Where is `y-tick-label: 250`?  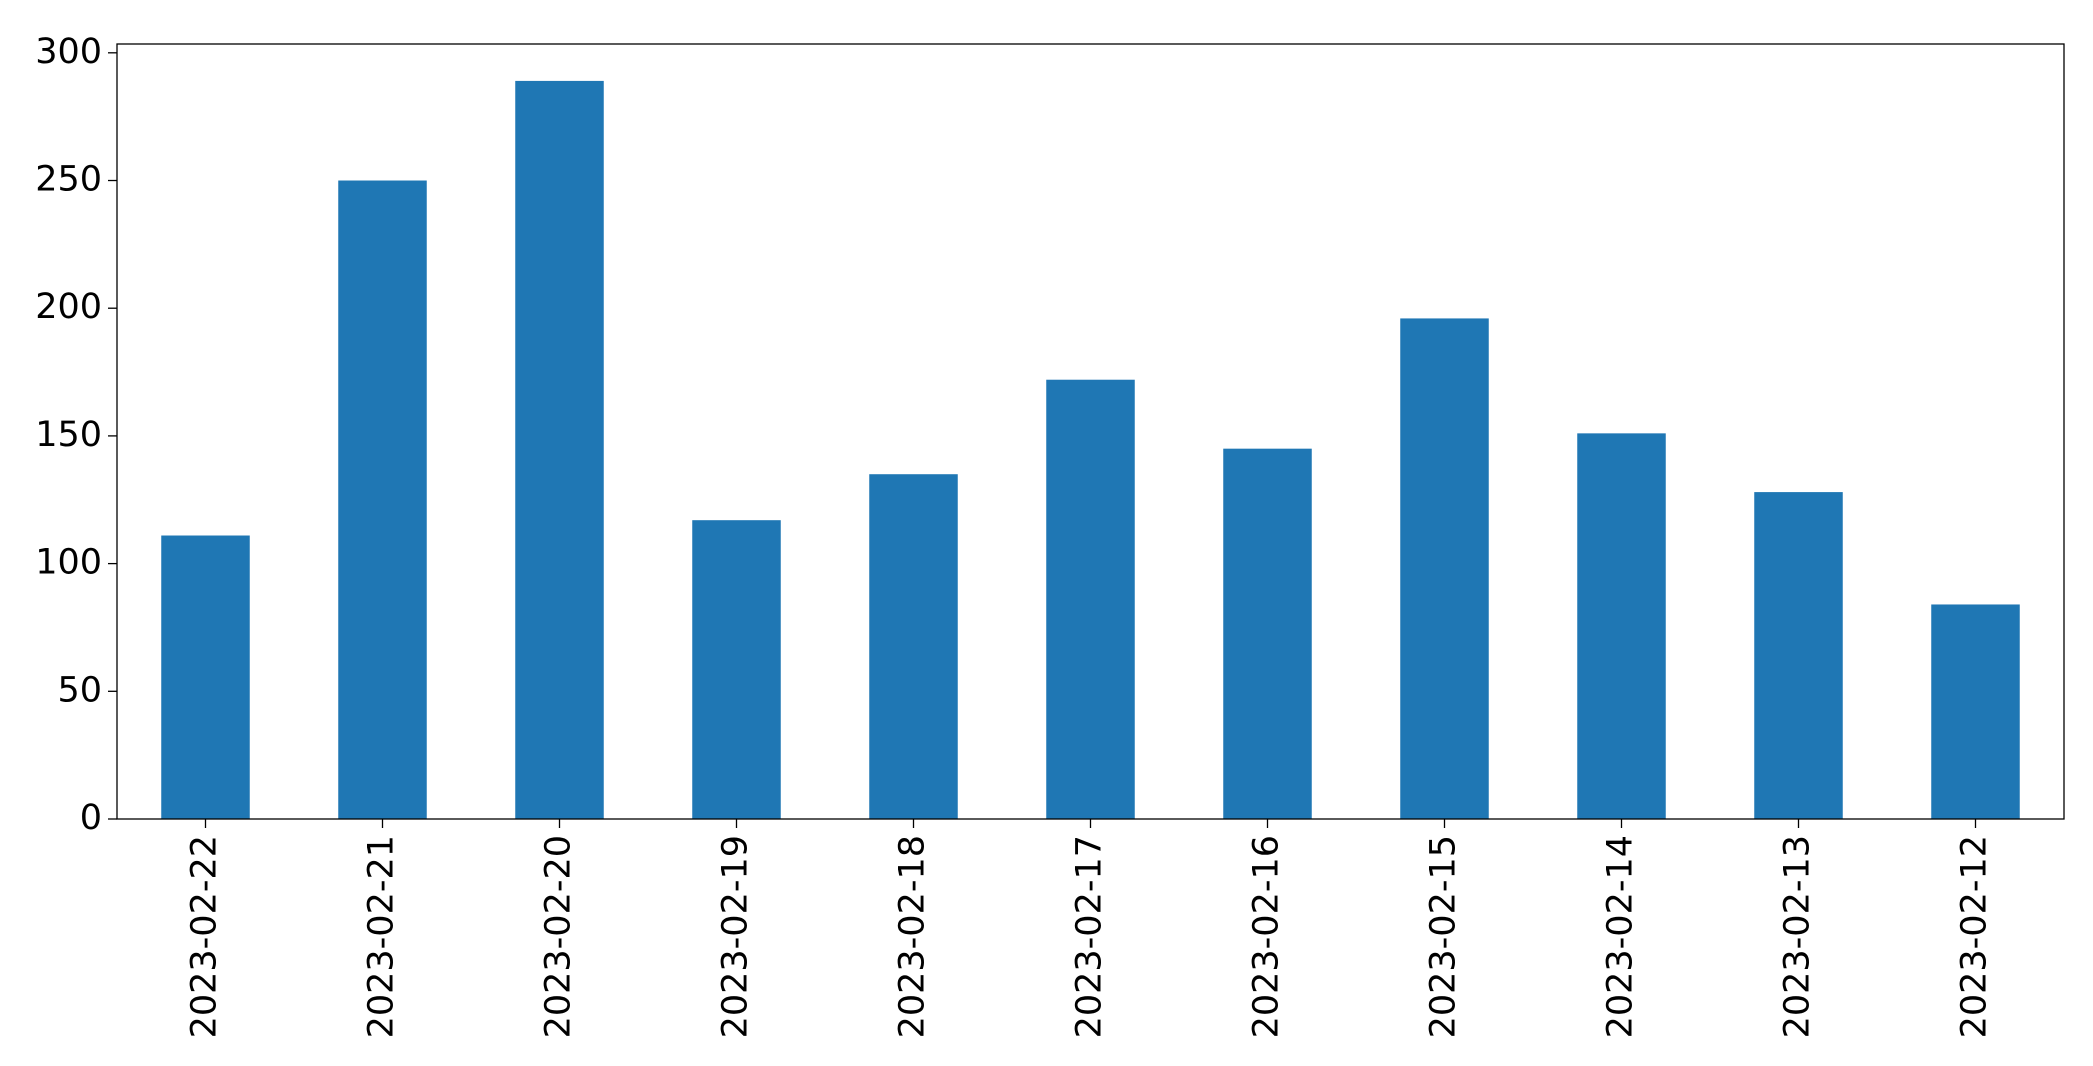 y-tick-label: 250 is located at coordinates (68, 180).